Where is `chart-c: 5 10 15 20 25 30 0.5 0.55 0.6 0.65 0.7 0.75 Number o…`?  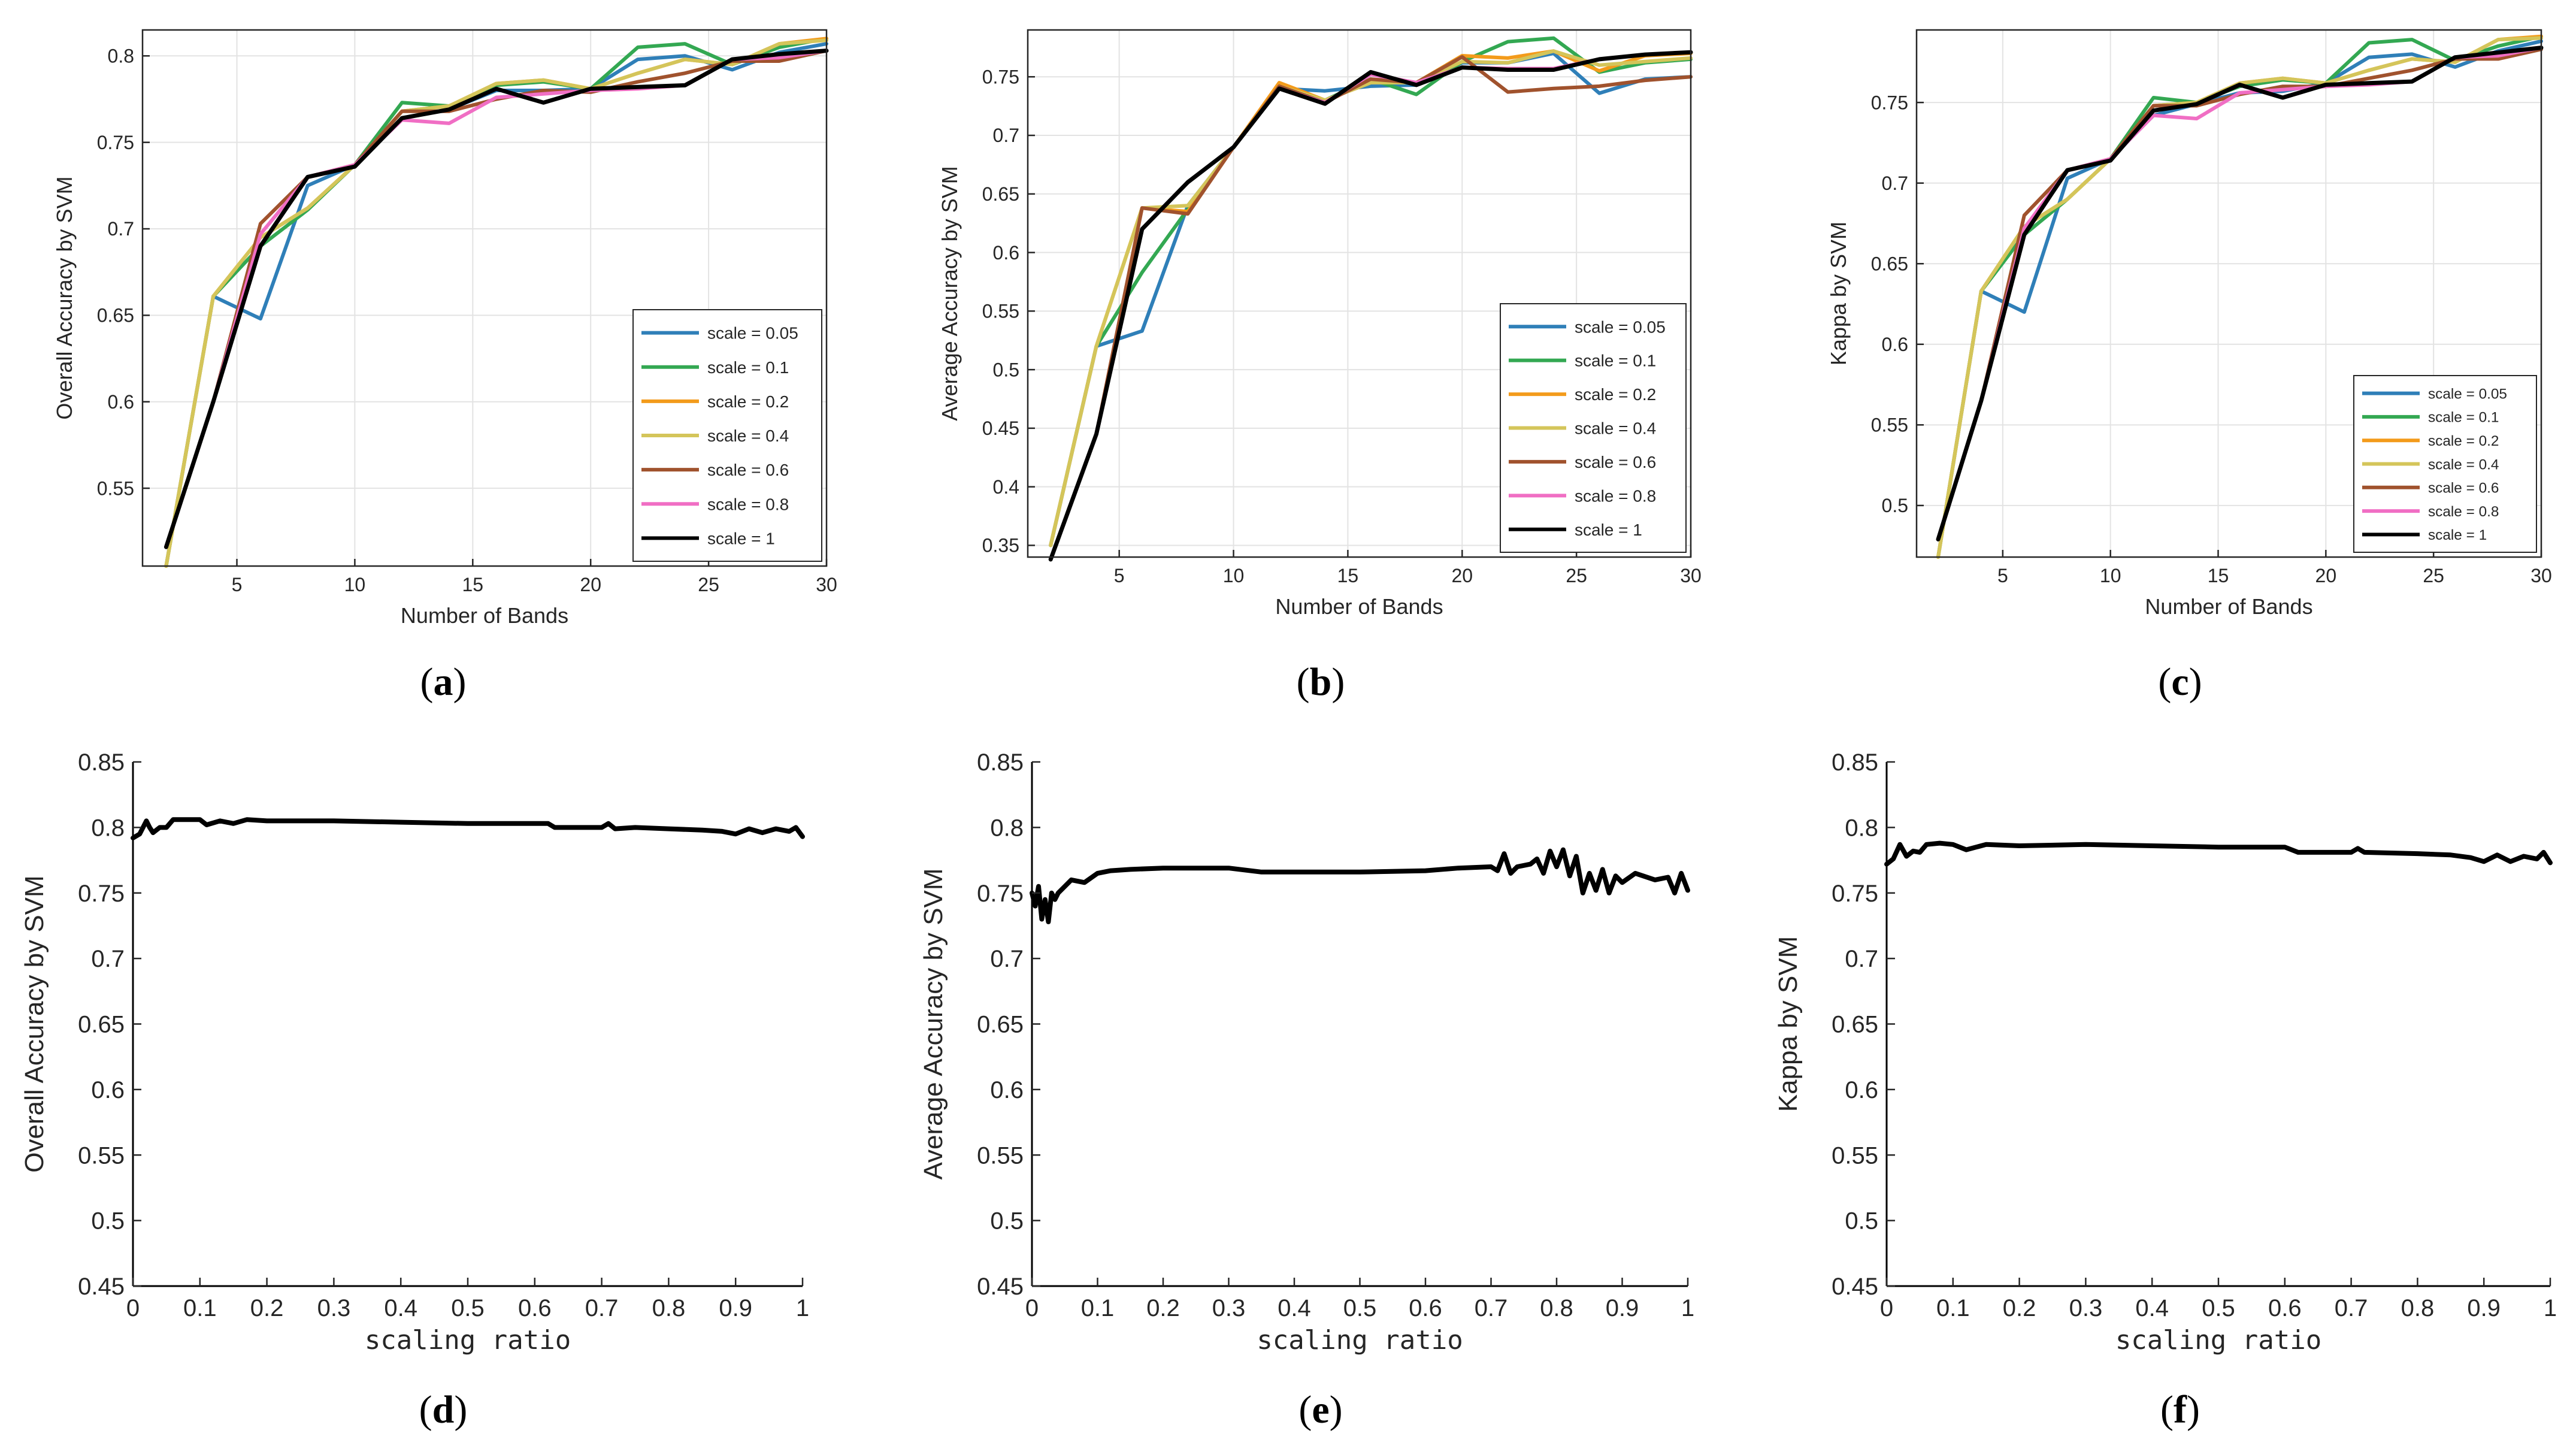
chart-c: 5 10 15 20 25 30 0.5 0.55 0.6 0.65 0.7 0.75 Number o… is located at coordinates (2189, 324).